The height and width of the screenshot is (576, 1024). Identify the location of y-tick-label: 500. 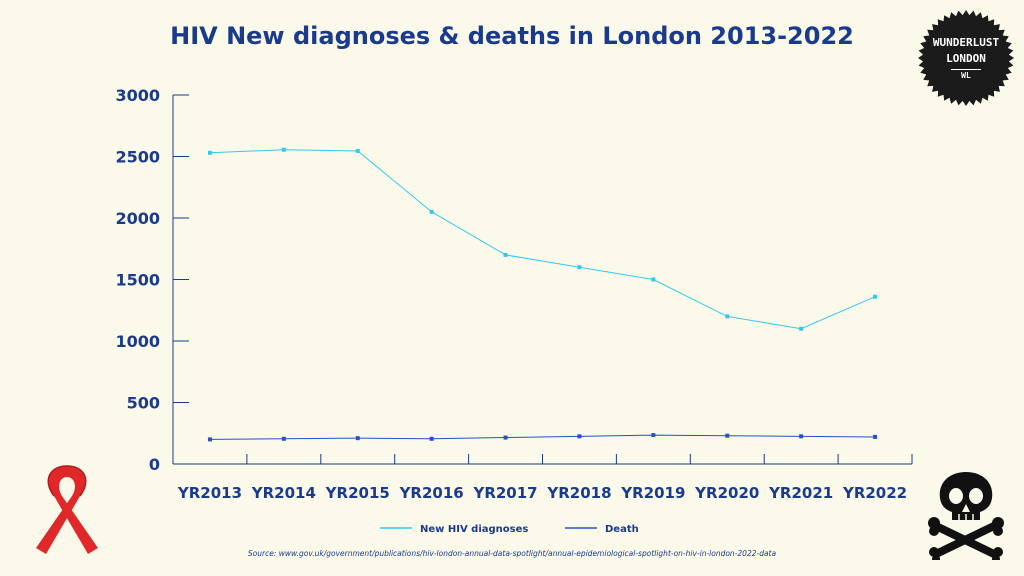
(143, 403).